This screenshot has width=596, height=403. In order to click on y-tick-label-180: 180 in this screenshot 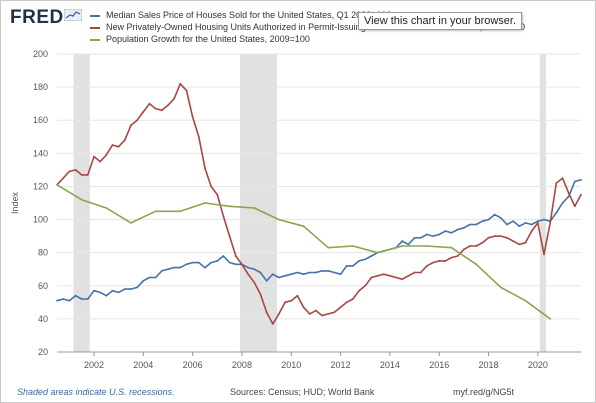, I will do `click(40, 87)`.